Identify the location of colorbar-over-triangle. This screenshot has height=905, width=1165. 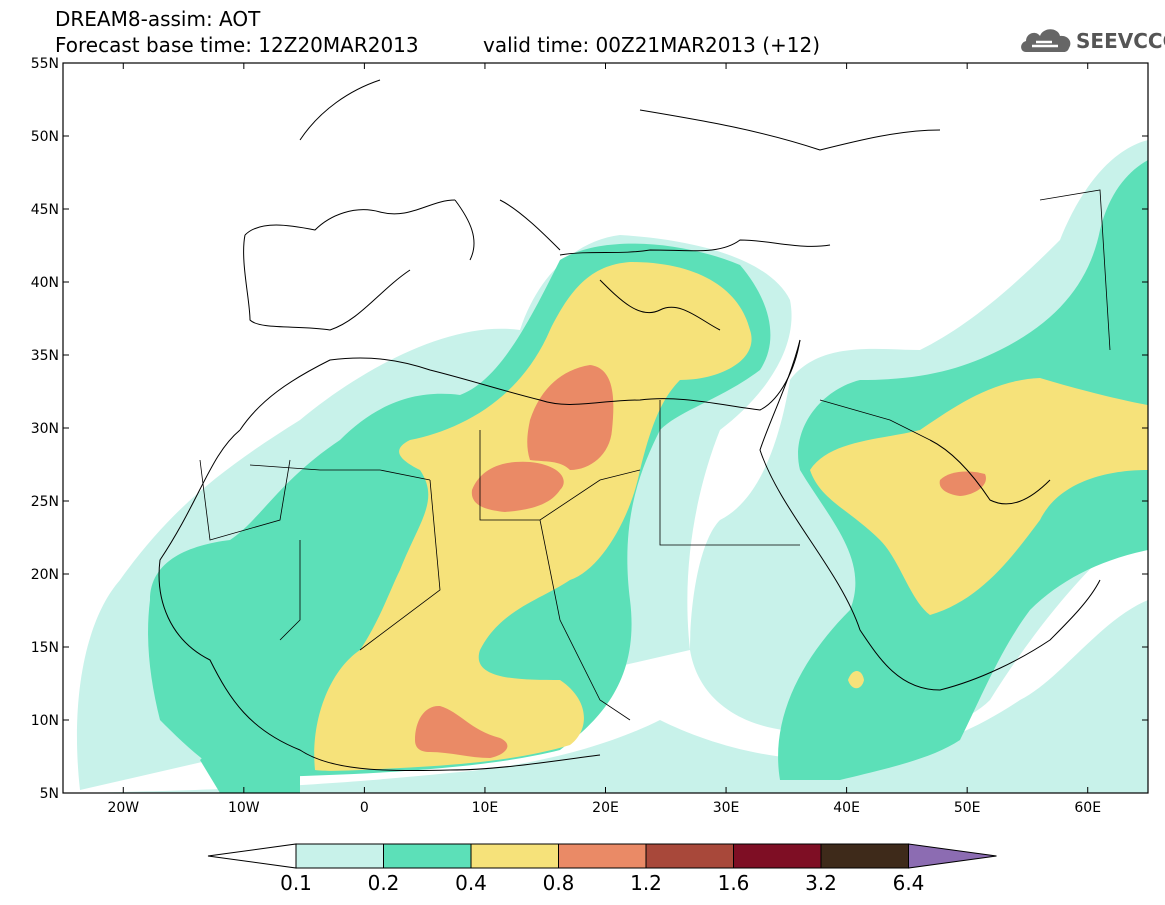
(952, 856).